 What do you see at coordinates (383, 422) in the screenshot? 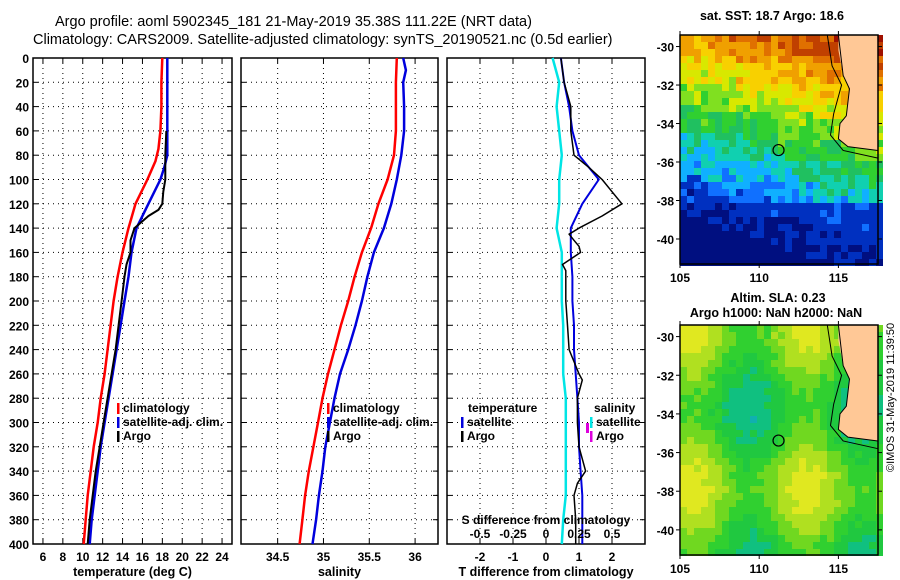
I see `legend-label: satellite-adj. clim.` at bounding box center [383, 422].